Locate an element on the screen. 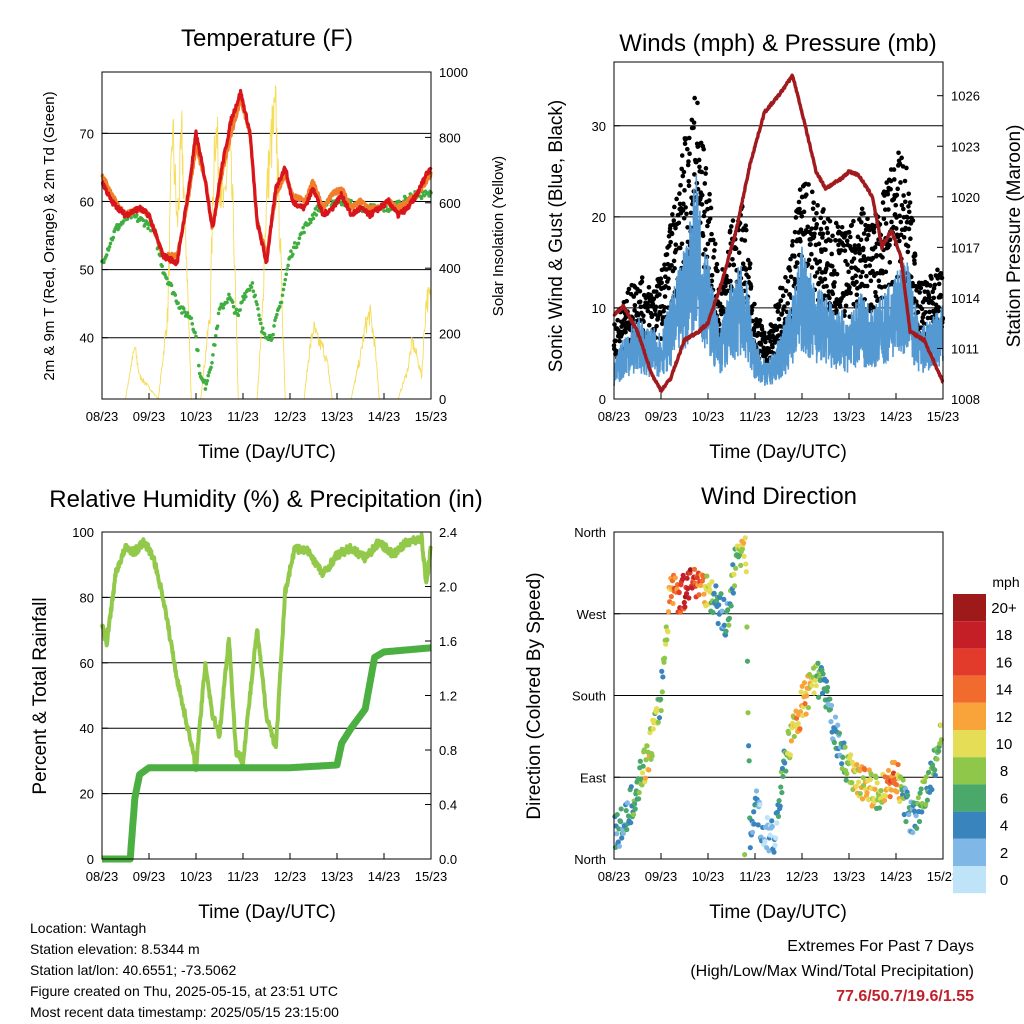  temperature-ytick-label: 70 is located at coordinates (87, 133).